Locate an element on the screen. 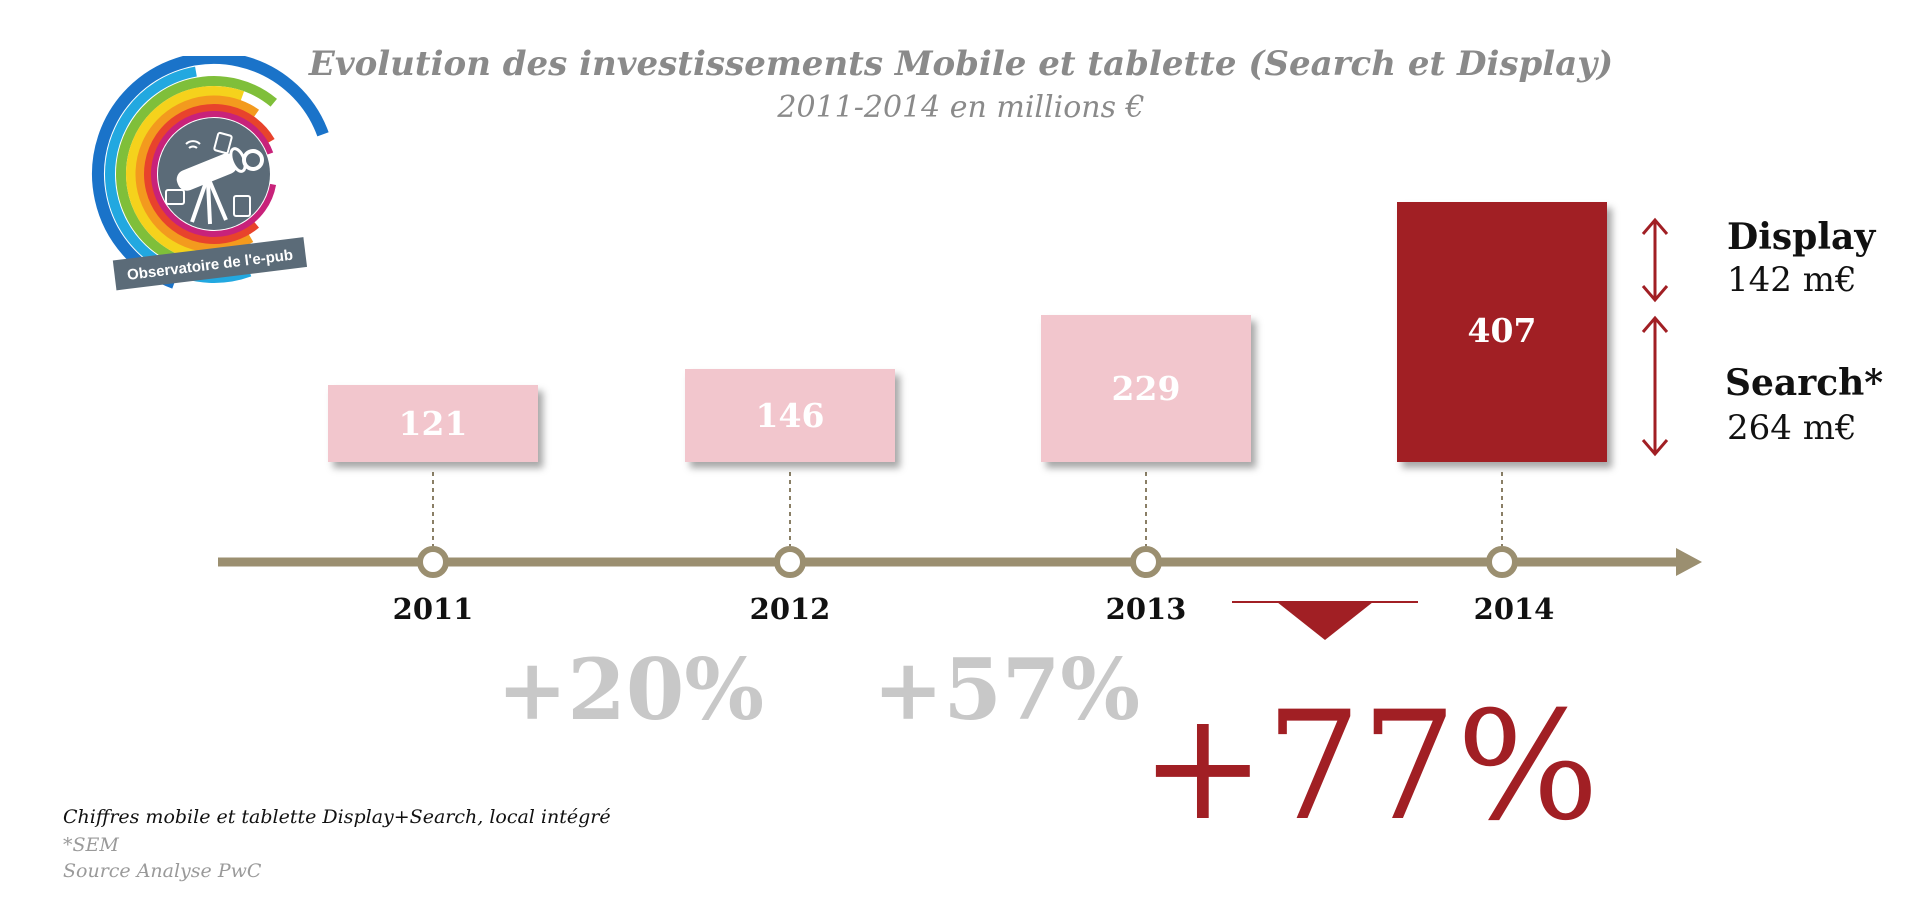 This screenshot has height=913, width=1922. footnote-sem: *SEM is located at coordinates (91, 845).